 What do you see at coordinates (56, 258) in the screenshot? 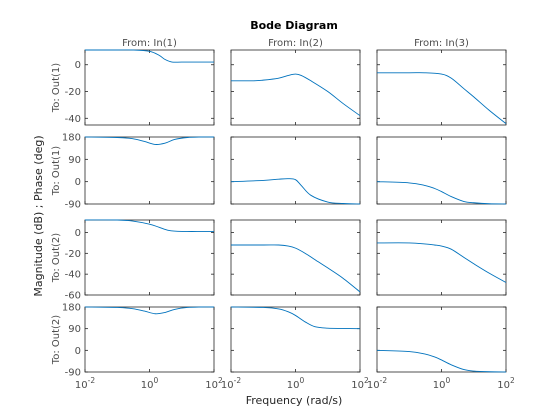
I see `row-label-3: To: Out(2)` at bounding box center [56, 258].